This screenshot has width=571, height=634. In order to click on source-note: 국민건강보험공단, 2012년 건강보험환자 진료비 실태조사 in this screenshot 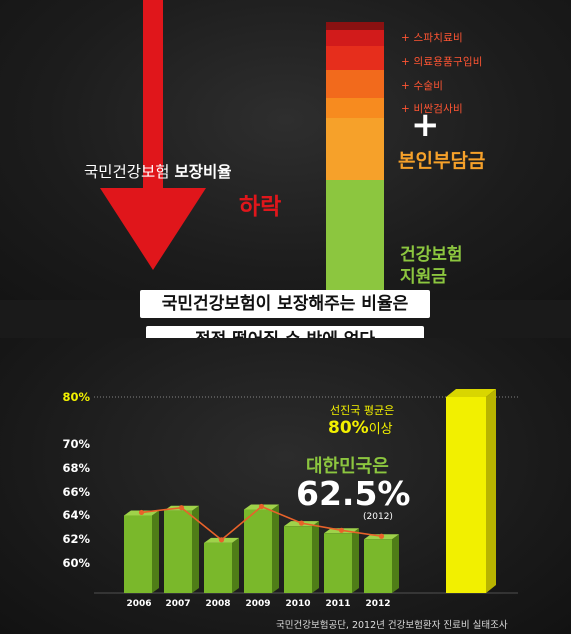, I will do `click(392, 625)`.